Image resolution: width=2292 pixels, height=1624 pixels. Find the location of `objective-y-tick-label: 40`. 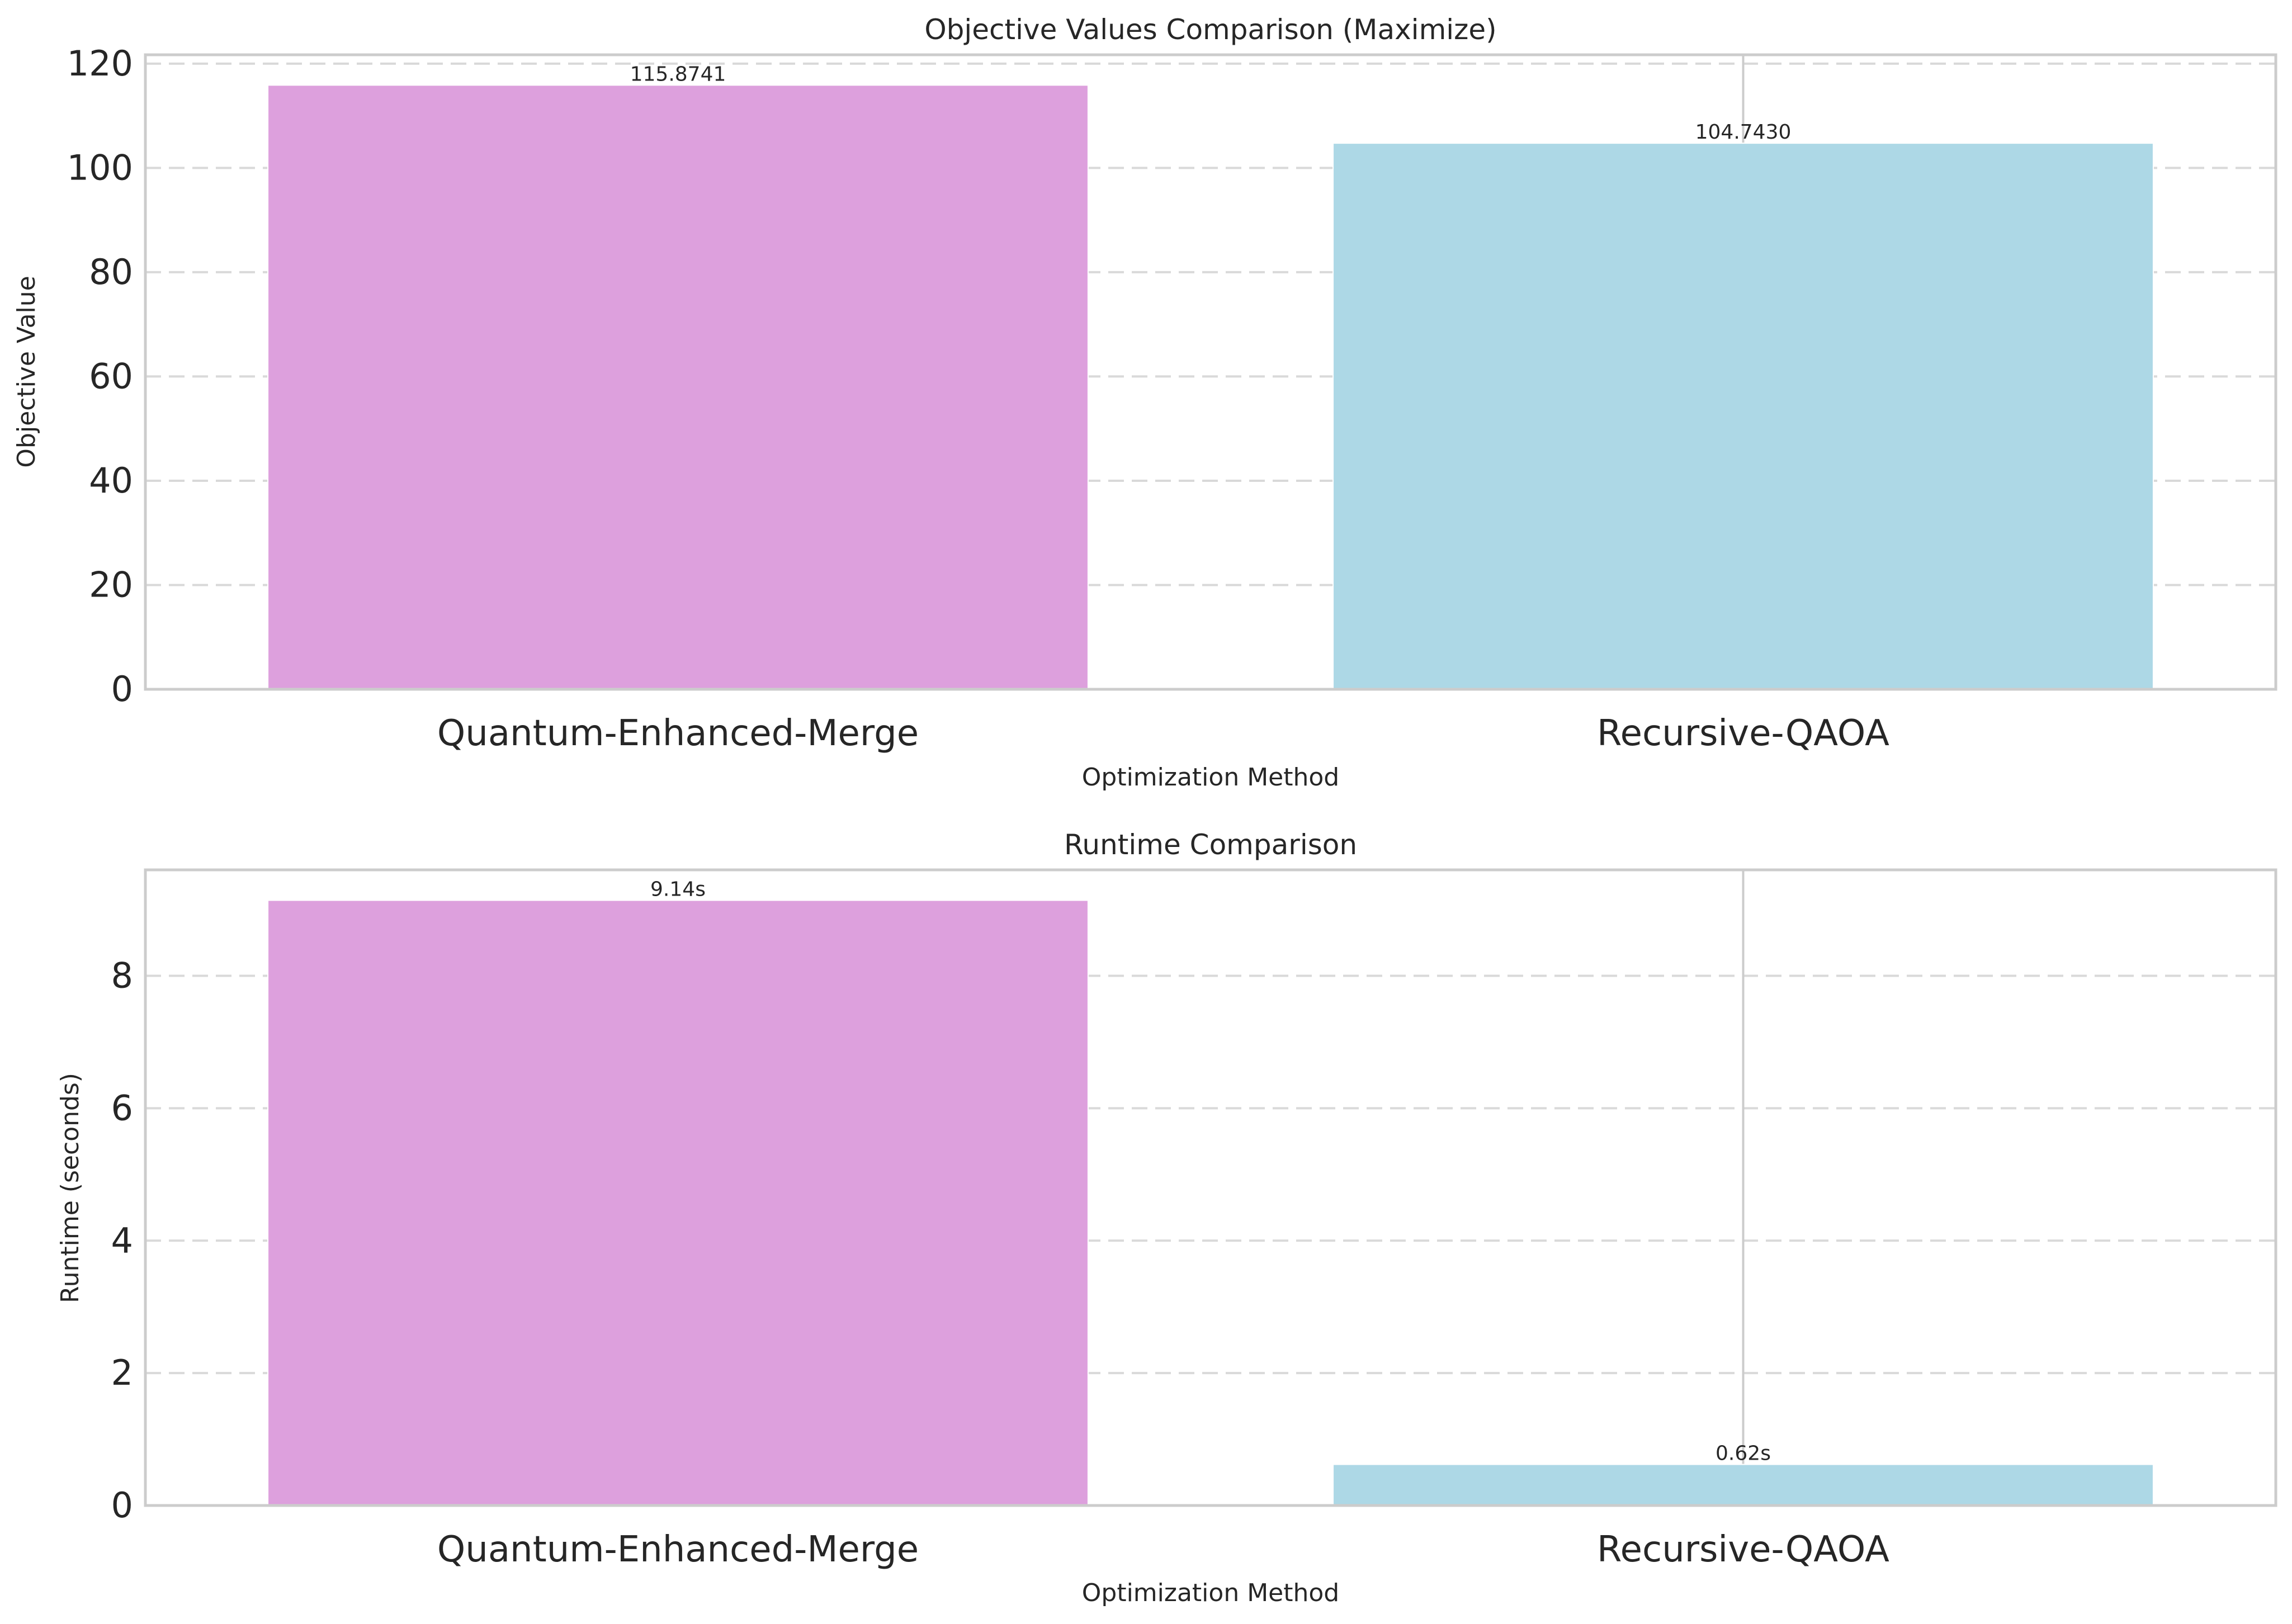

objective-y-tick-label: 40 is located at coordinates (111, 480).